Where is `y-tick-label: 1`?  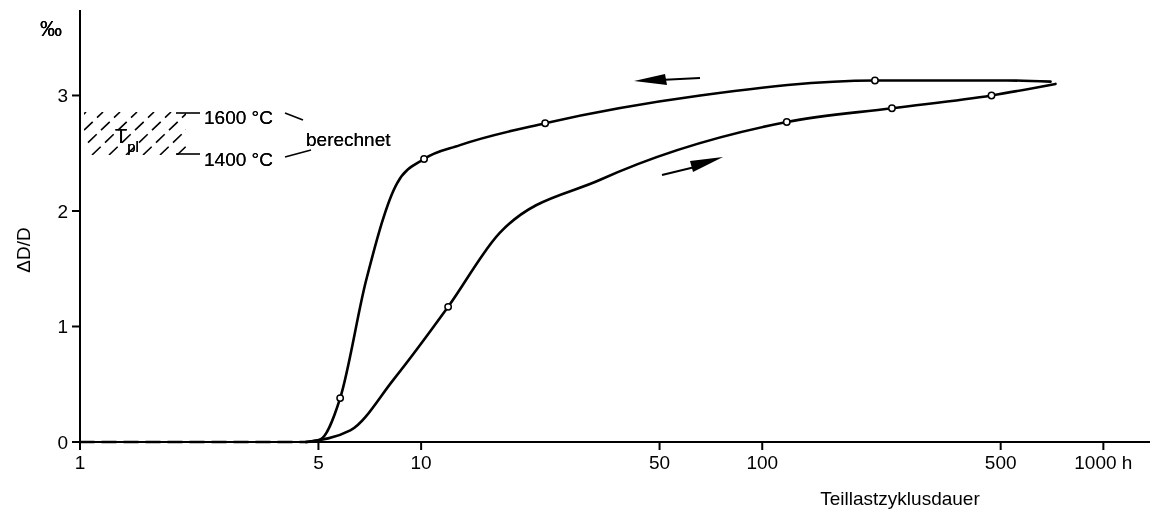
y-tick-label: 1 is located at coordinates (62, 327).